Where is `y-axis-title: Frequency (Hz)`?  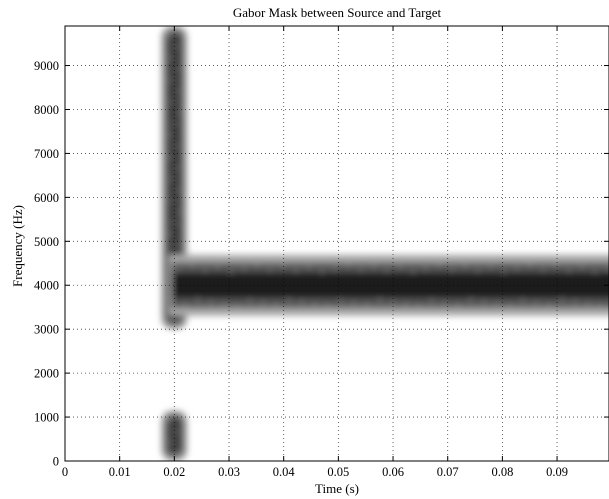 y-axis-title: Frequency (Hz) is located at coordinates (17, 246).